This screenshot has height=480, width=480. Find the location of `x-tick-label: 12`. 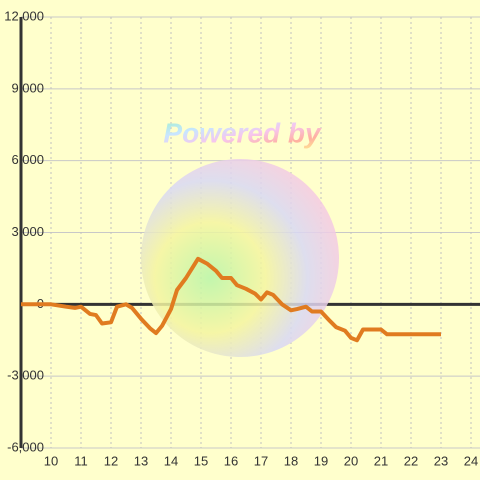

x-tick-label: 12 is located at coordinates (111, 460).